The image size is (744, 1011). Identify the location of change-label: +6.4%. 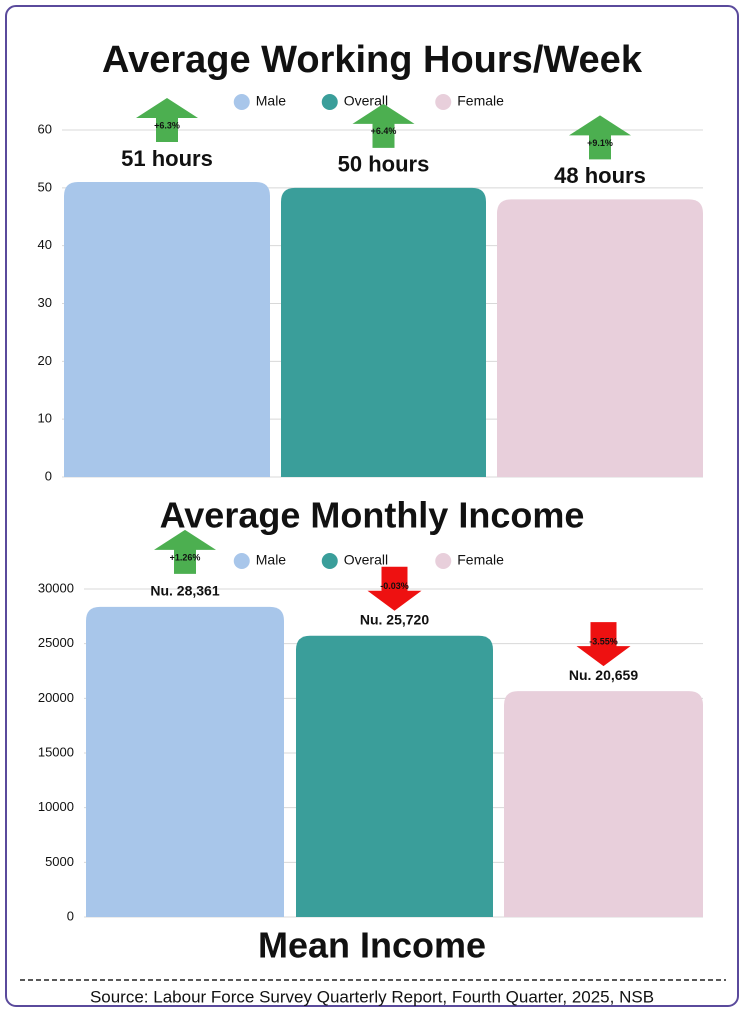
(384, 131).